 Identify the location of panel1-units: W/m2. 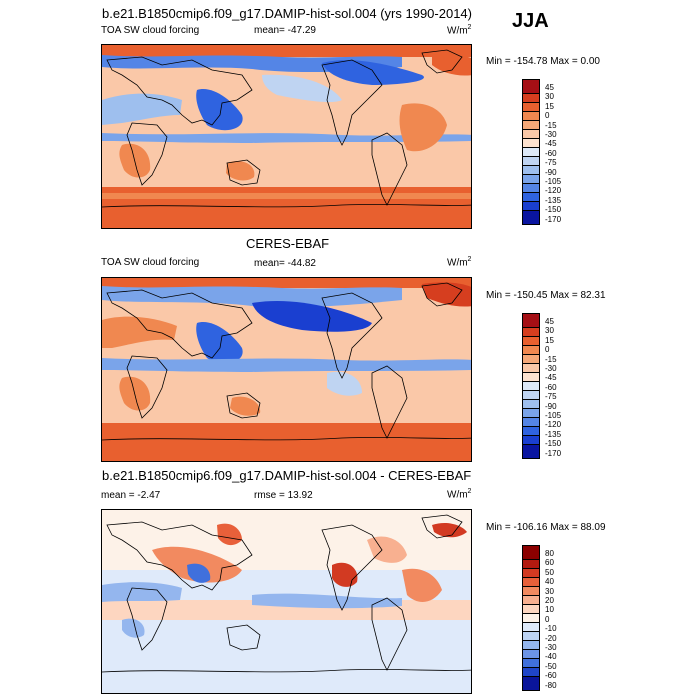
(459, 30).